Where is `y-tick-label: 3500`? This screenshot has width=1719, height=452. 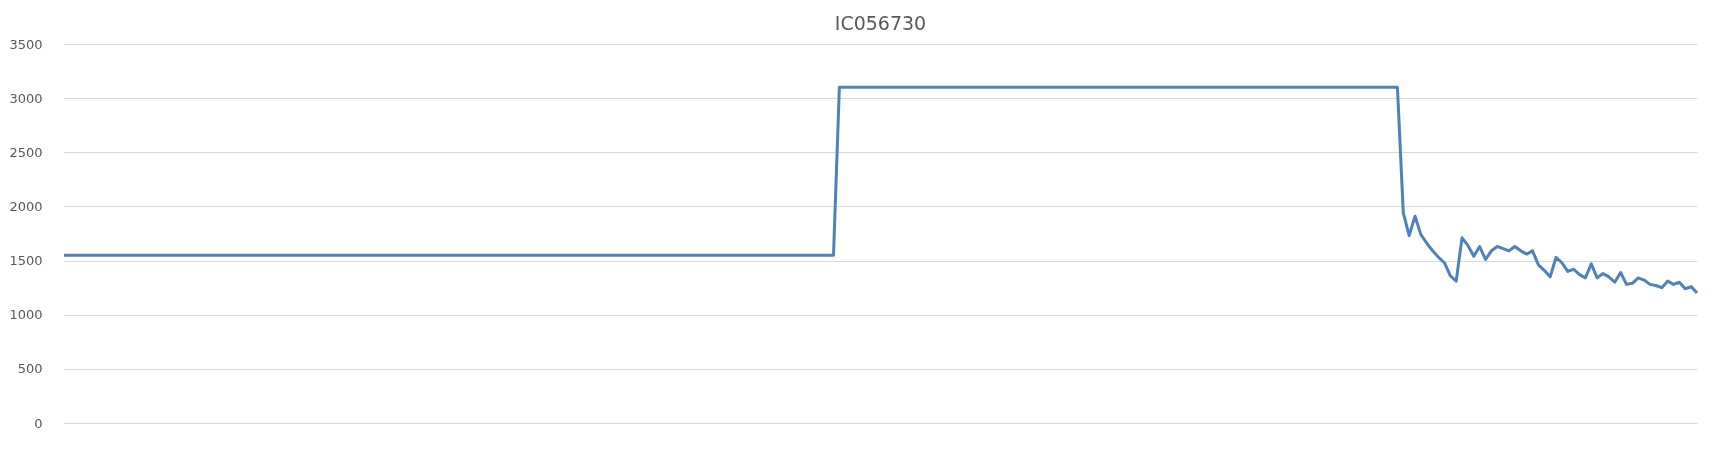
y-tick-label: 3500 is located at coordinates (26, 44).